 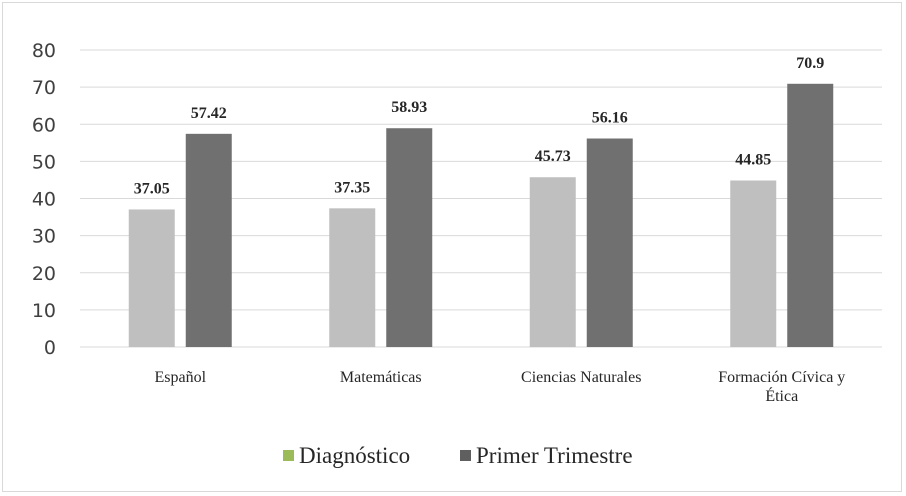 What do you see at coordinates (152, 188) in the screenshot?
I see `data-label: 37.05` at bounding box center [152, 188].